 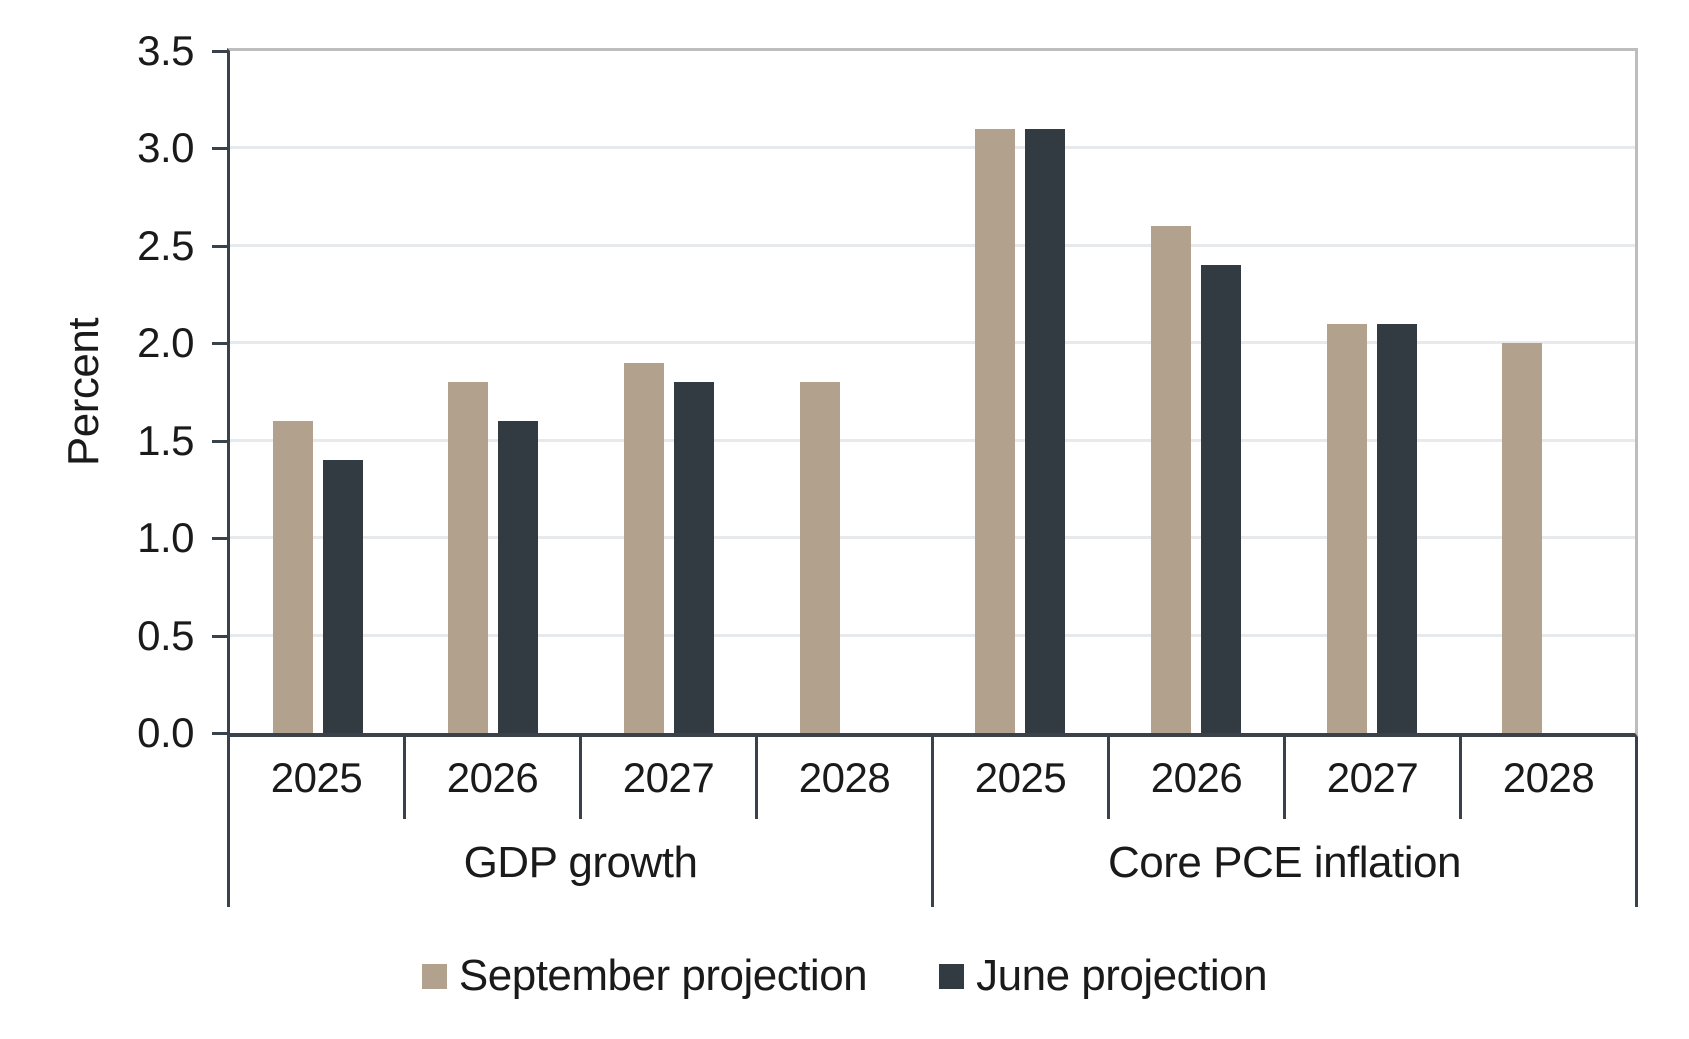 I want to click on bar-september-core-pce-inflation-2025, so click(x=995, y=430).